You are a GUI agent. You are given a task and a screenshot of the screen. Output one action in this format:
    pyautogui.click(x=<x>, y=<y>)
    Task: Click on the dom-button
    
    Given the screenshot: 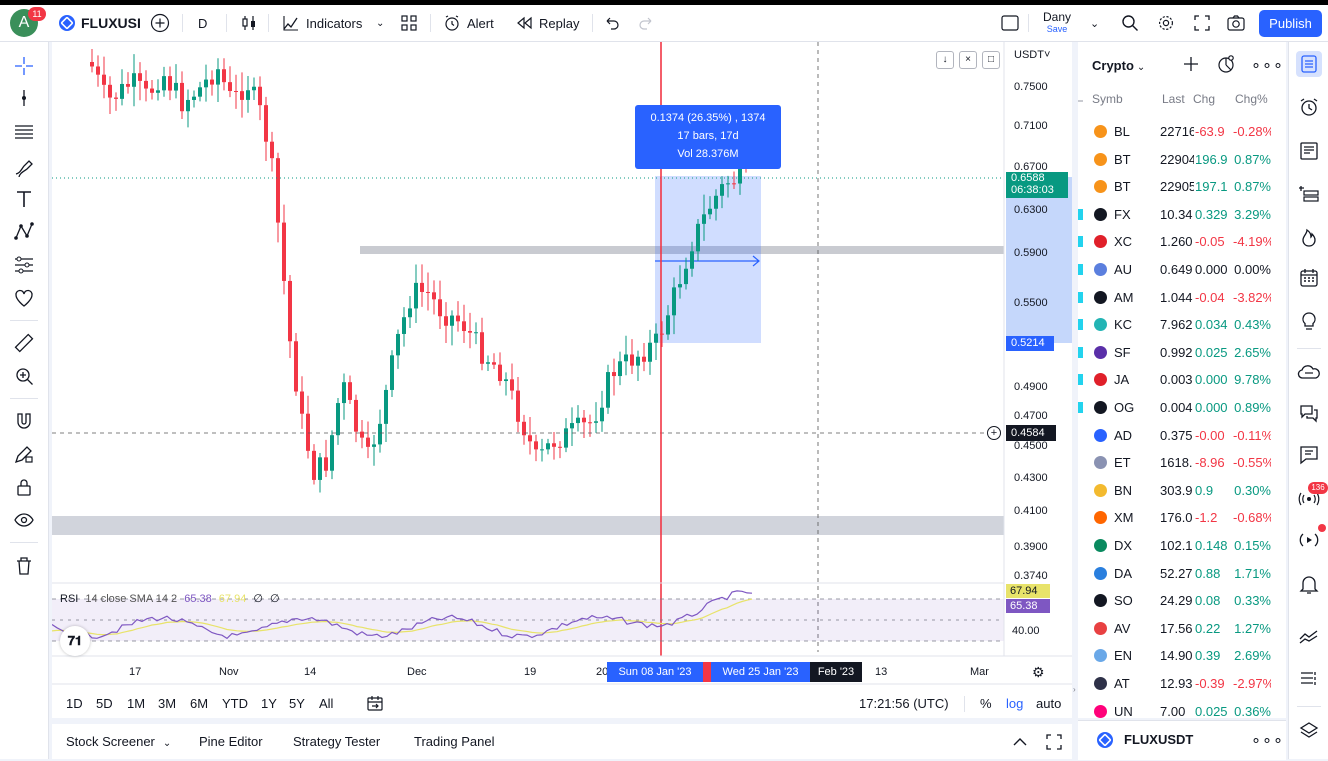 What is the action you would take?
    pyautogui.click(x=1309, y=679)
    